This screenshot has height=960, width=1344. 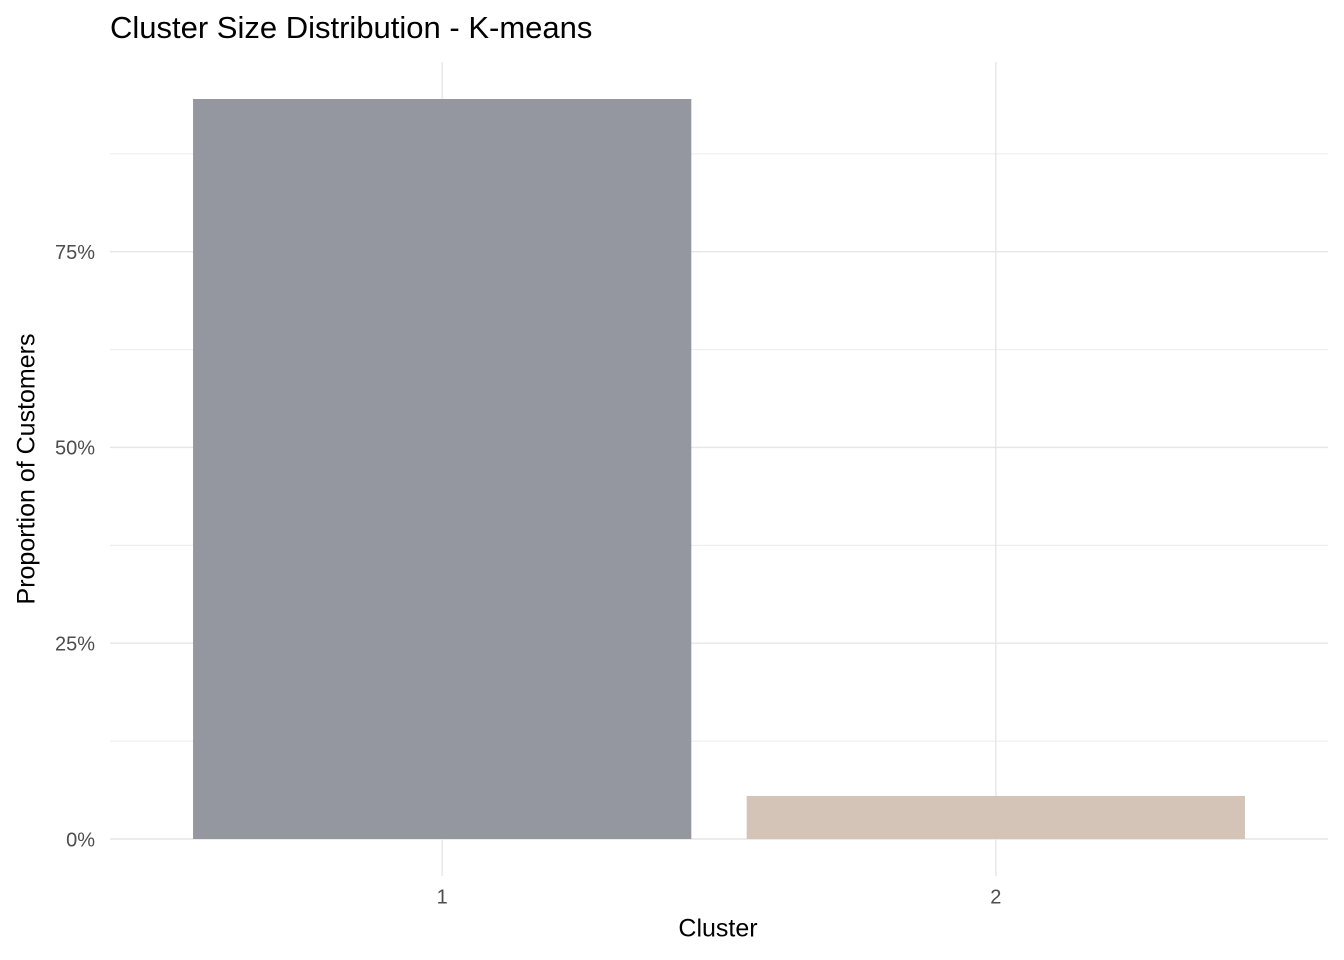 I want to click on y-tick-label: 25%, so click(x=75, y=645).